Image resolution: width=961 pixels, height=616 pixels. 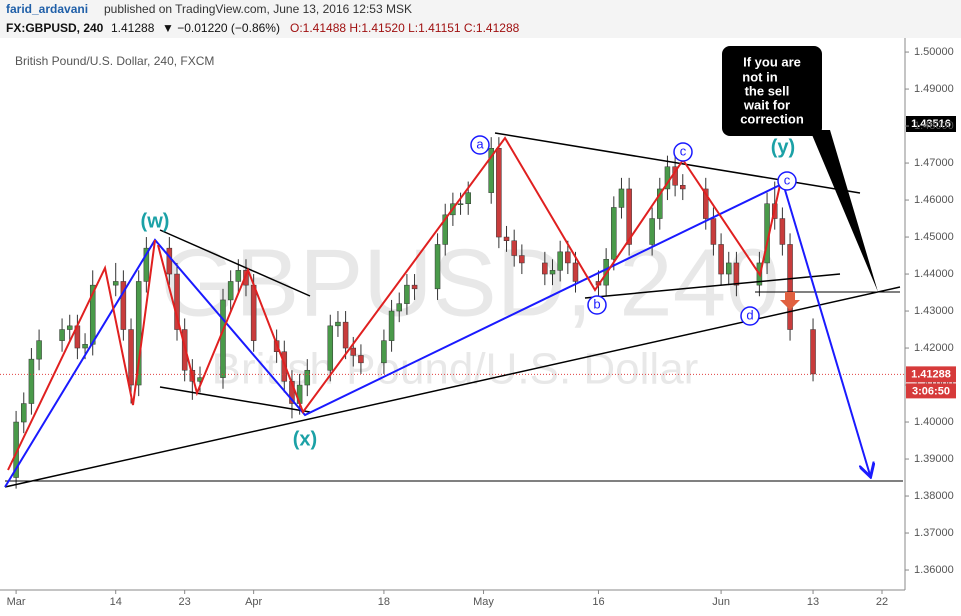 I want to click on callout-line: If you are, so click(x=772, y=61).